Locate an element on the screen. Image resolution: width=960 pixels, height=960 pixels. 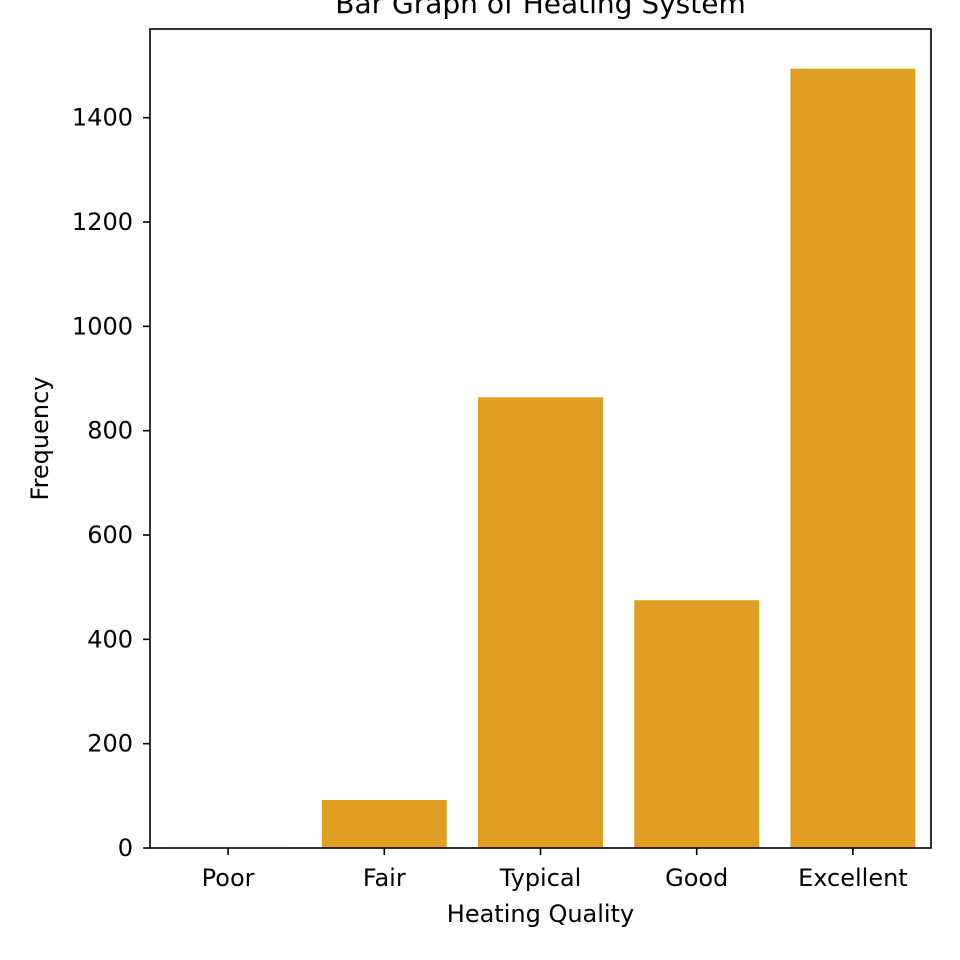
bar-fair is located at coordinates (384, 824).